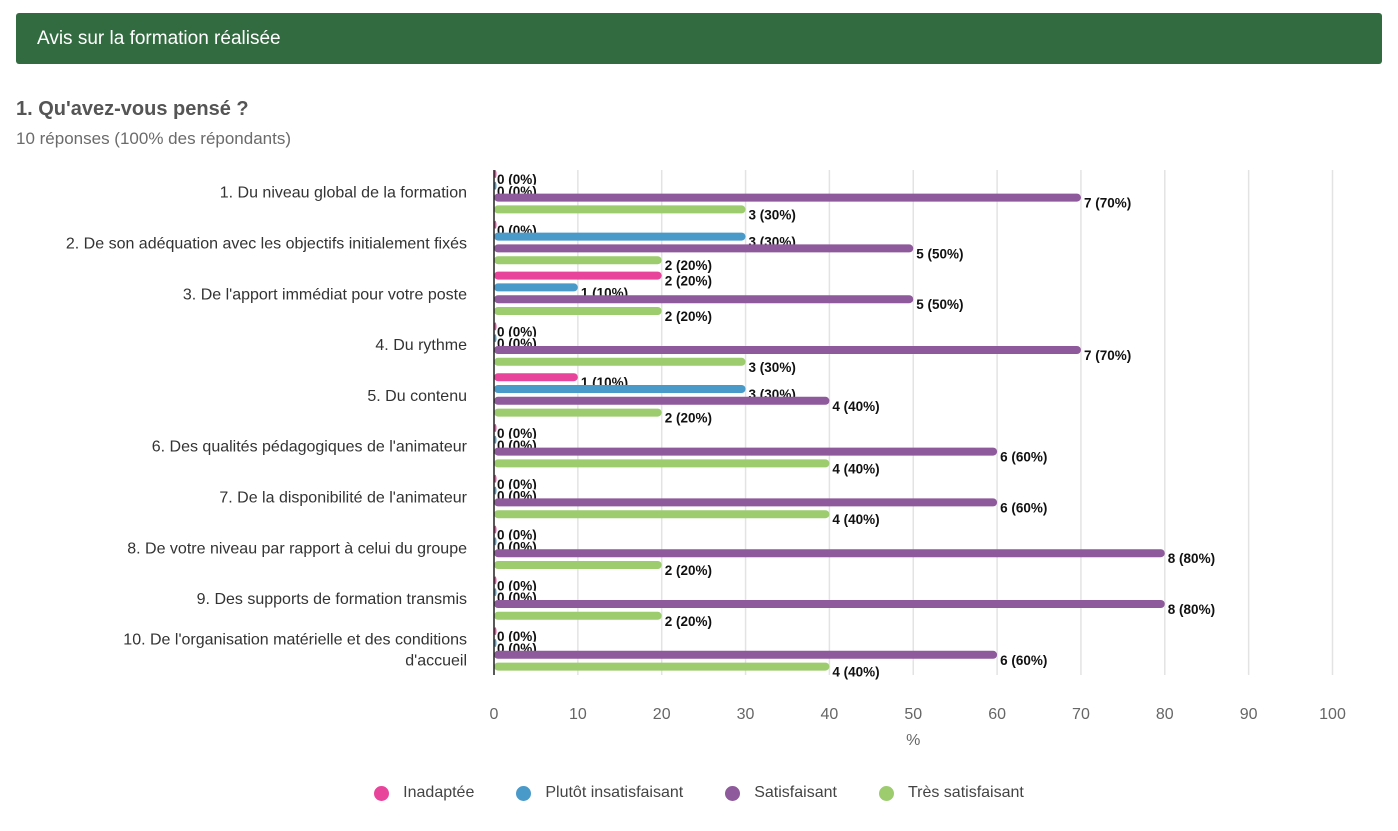 The width and height of the screenshot is (1398, 831). Describe the element at coordinates (332, 599) in the screenshot. I see `category-label: 9. Des supports de formation transmis` at that location.